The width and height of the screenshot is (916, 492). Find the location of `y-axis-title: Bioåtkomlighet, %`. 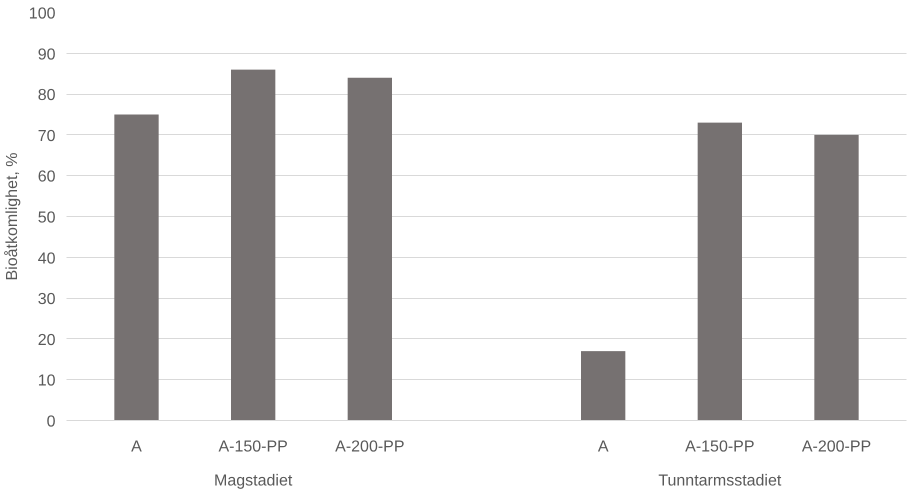

y-axis-title: Bioåtkomlighet, % is located at coordinates (12, 216).